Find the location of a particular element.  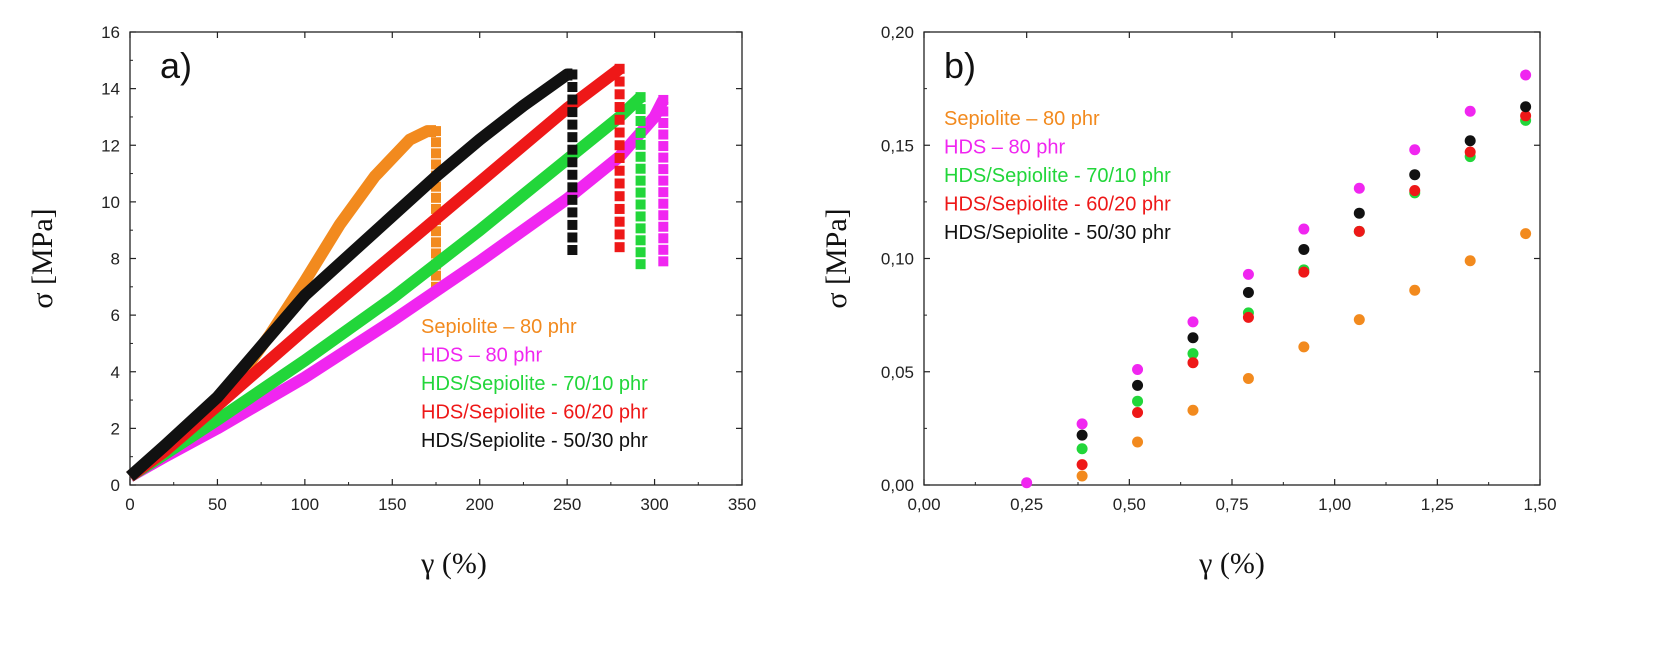

x-tick-label: 300 is located at coordinates (654, 504).